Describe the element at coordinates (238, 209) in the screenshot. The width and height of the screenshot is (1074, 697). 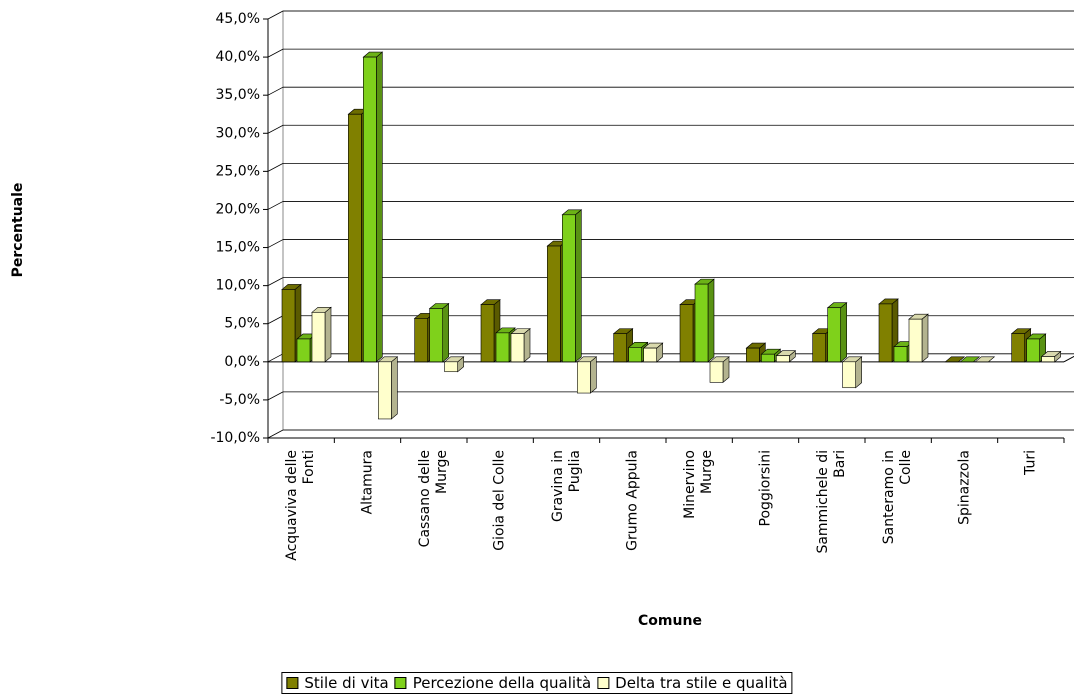
I see `y-tick-label: 20,0%` at that location.